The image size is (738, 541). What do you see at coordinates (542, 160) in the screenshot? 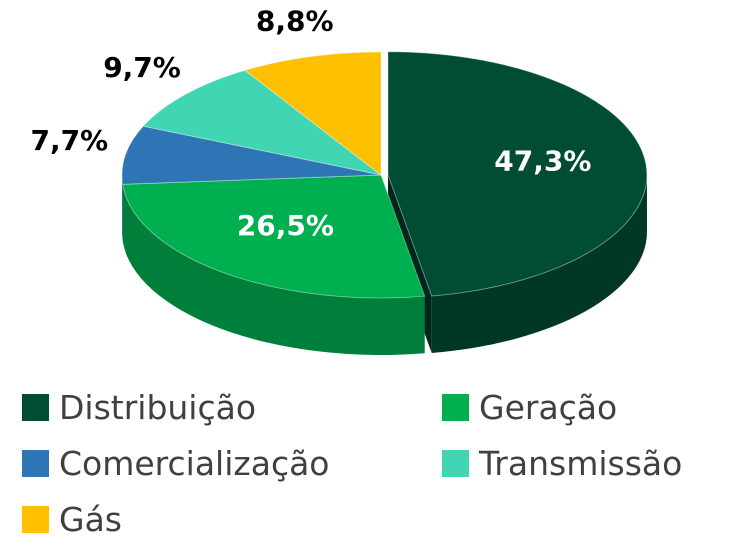
I see `data-label: 47,3%` at bounding box center [542, 160].